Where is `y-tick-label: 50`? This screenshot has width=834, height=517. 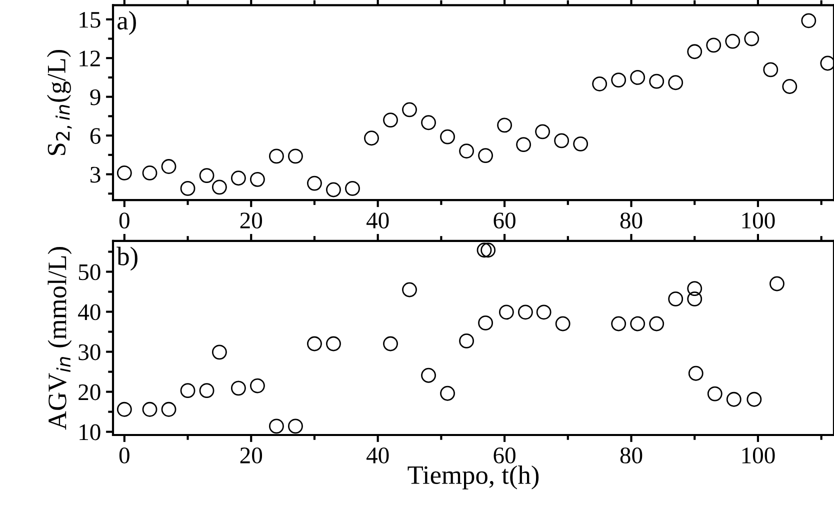 y-tick-label: 50 is located at coordinates (89, 272).